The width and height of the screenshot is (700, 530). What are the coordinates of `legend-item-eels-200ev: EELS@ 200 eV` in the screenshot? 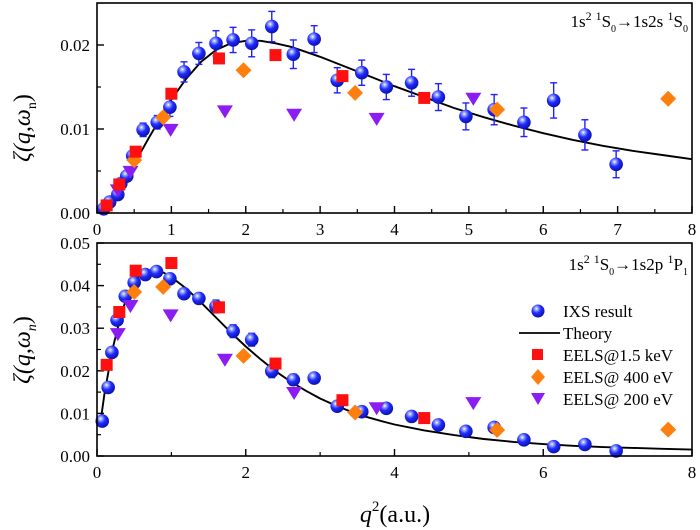 It's located at (602, 399).